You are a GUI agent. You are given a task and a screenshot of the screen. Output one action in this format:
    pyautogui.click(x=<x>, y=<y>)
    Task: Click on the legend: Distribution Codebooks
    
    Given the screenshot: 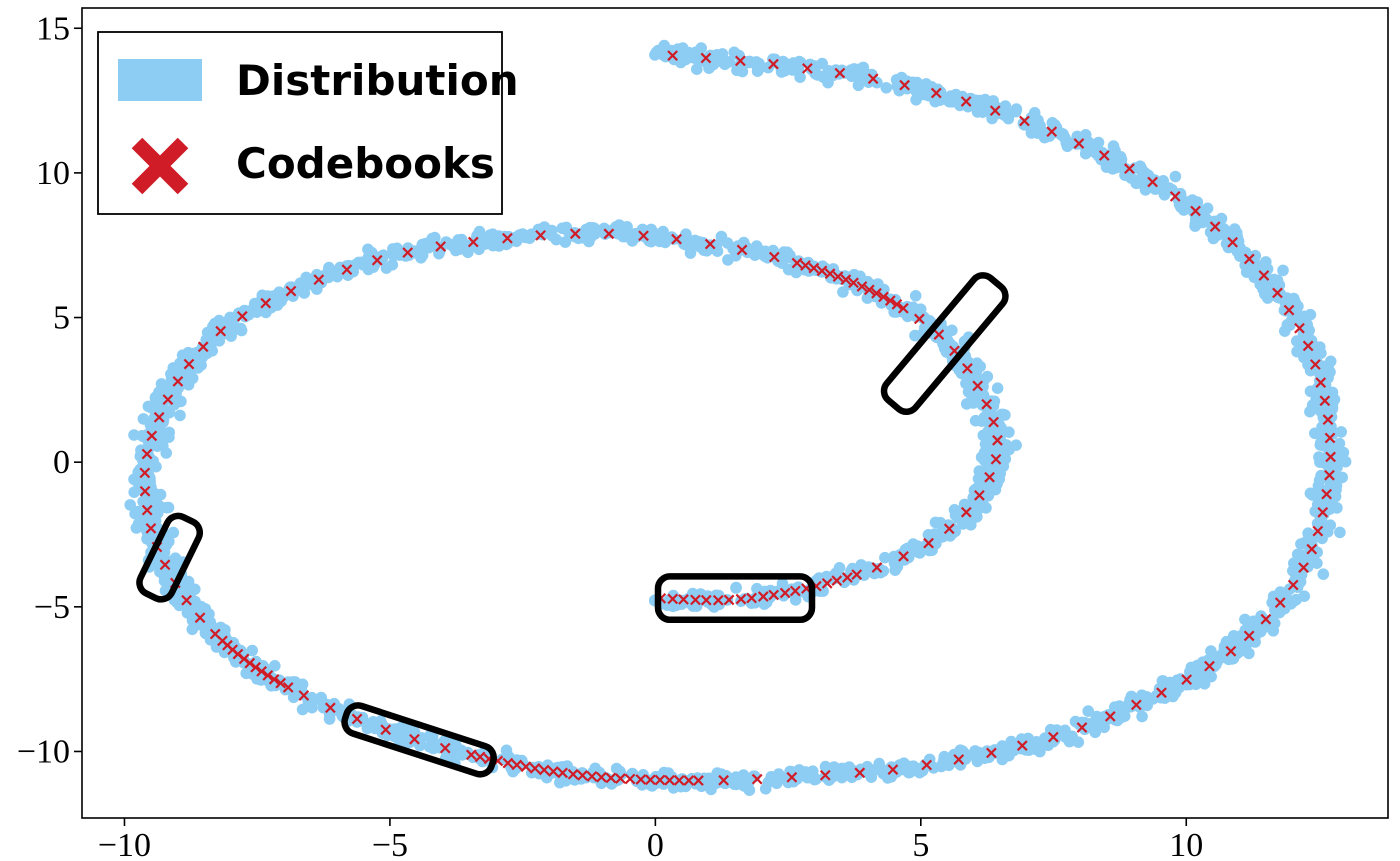 What is the action you would take?
    pyautogui.click(x=308, y=123)
    